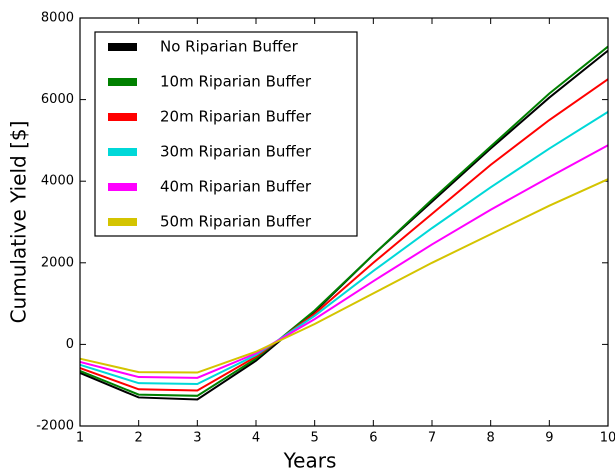  What do you see at coordinates (236, 152) in the screenshot?
I see `legend-label: 30m Riparian Buffer` at bounding box center [236, 152].